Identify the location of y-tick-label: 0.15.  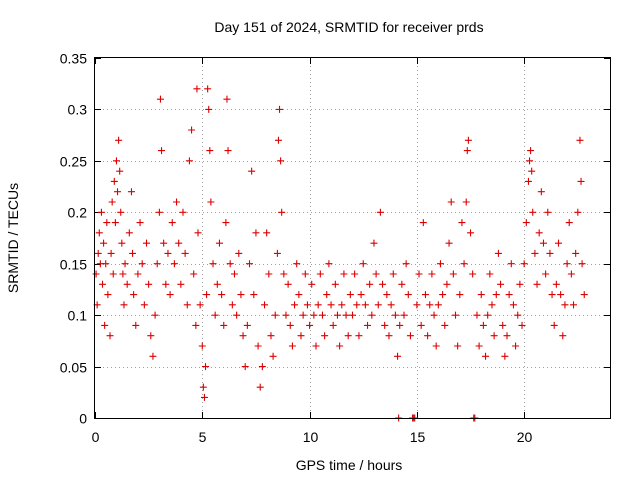
(73, 265).